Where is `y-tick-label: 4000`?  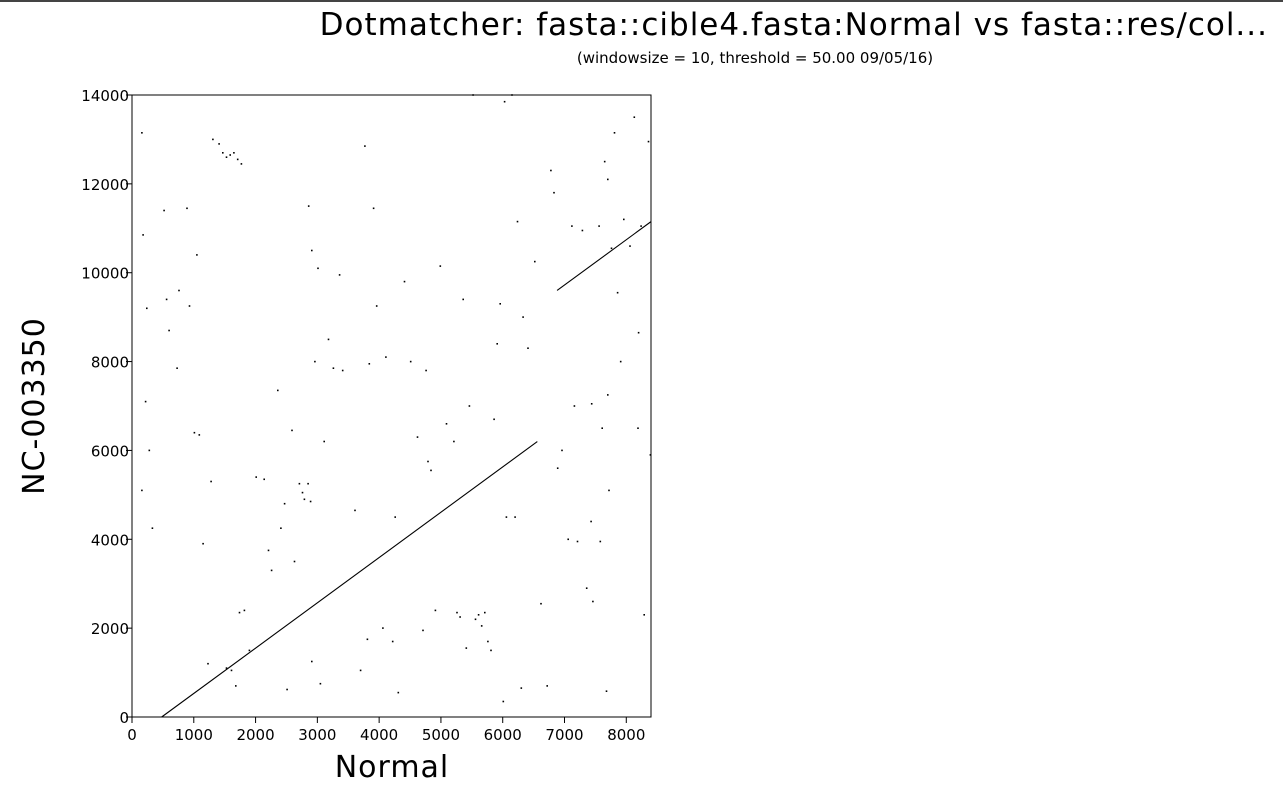
y-tick-label: 4000 is located at coordinates (110, 540).